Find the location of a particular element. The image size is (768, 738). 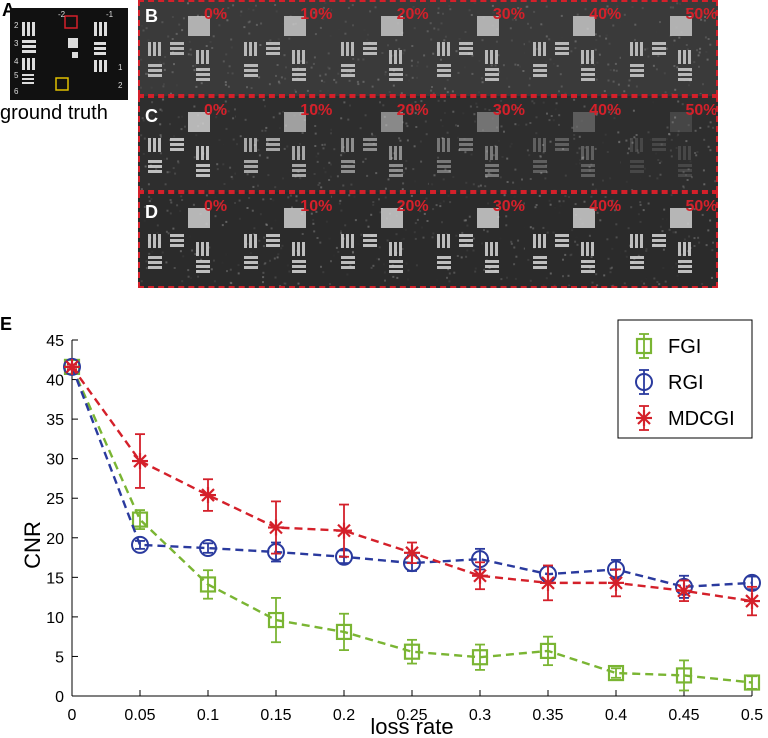

gt-tick-label: 3 is located at coordinates (16, 43).